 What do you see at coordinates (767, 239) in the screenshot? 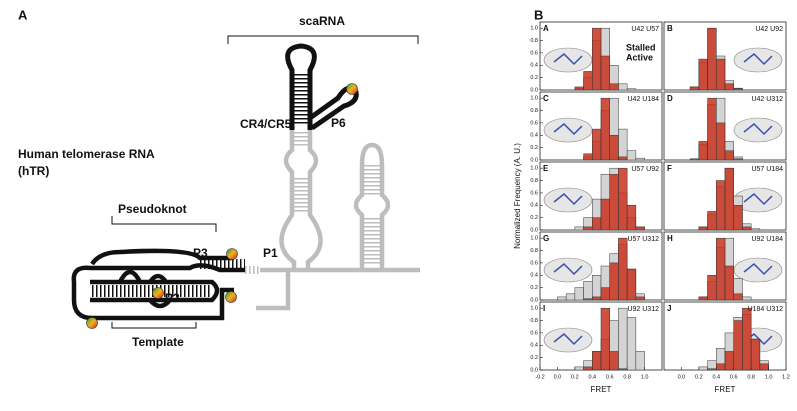
I see `panel-title: U92 U184` at bounding box center [767, 239].